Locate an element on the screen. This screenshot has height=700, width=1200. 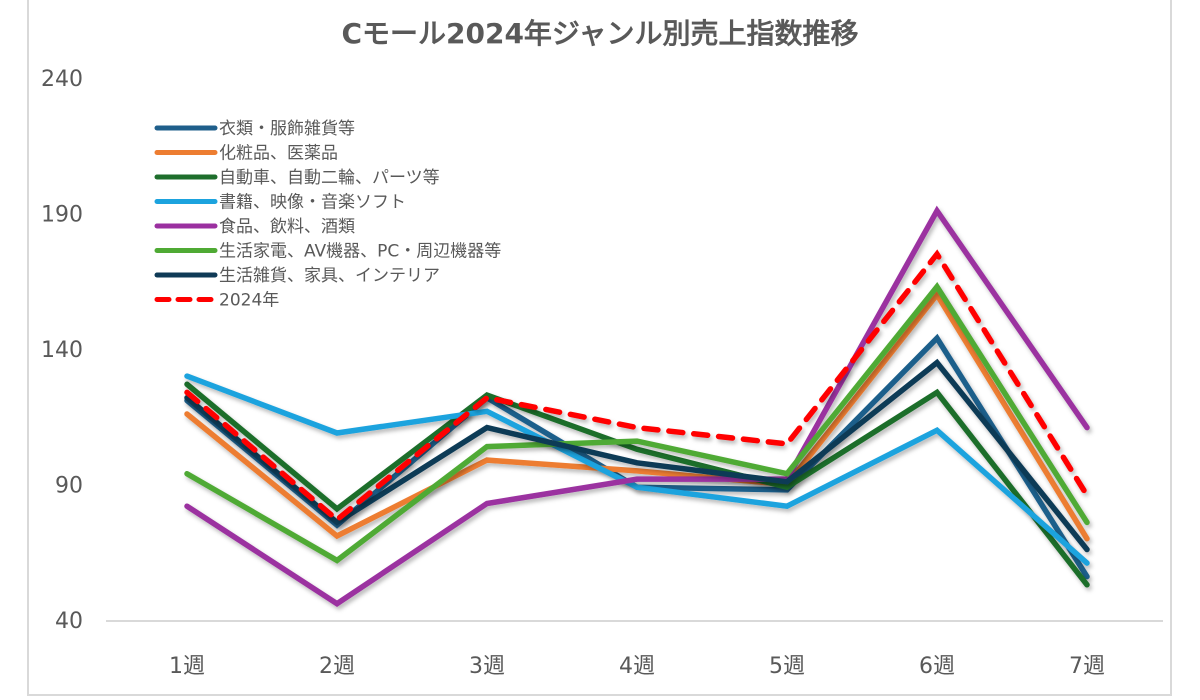
x-tick-label: 1週 is located at coordinates (187, 666).